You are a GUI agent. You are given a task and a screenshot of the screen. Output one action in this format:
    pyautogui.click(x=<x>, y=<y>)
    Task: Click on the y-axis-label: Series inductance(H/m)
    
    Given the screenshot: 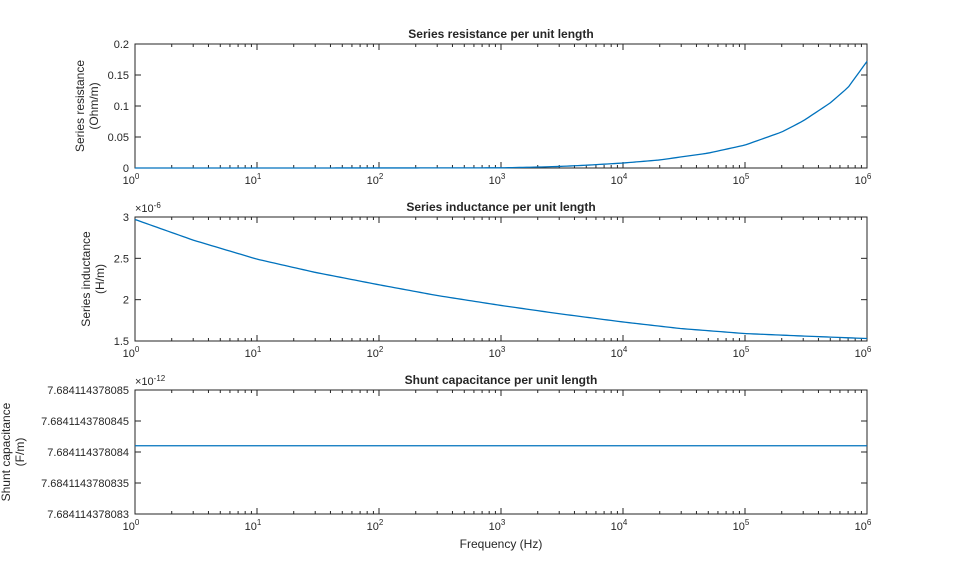 What is the action you would take?
    pyautogui.click(x=93, y=279)
    